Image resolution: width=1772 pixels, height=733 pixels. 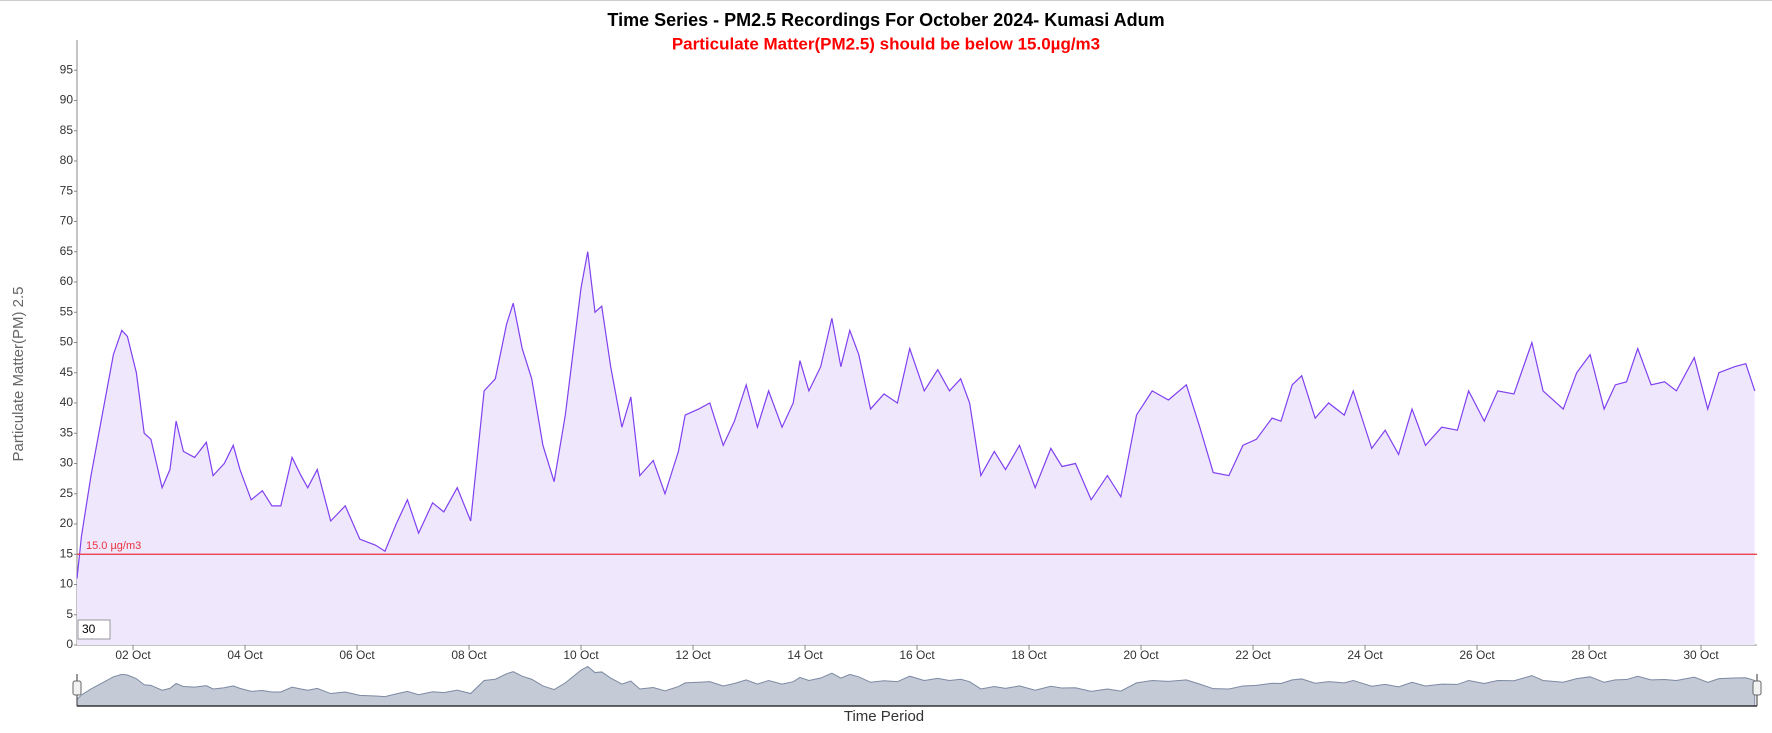 I want to click on y-tick-label: 65, so click(x=67, y=251).